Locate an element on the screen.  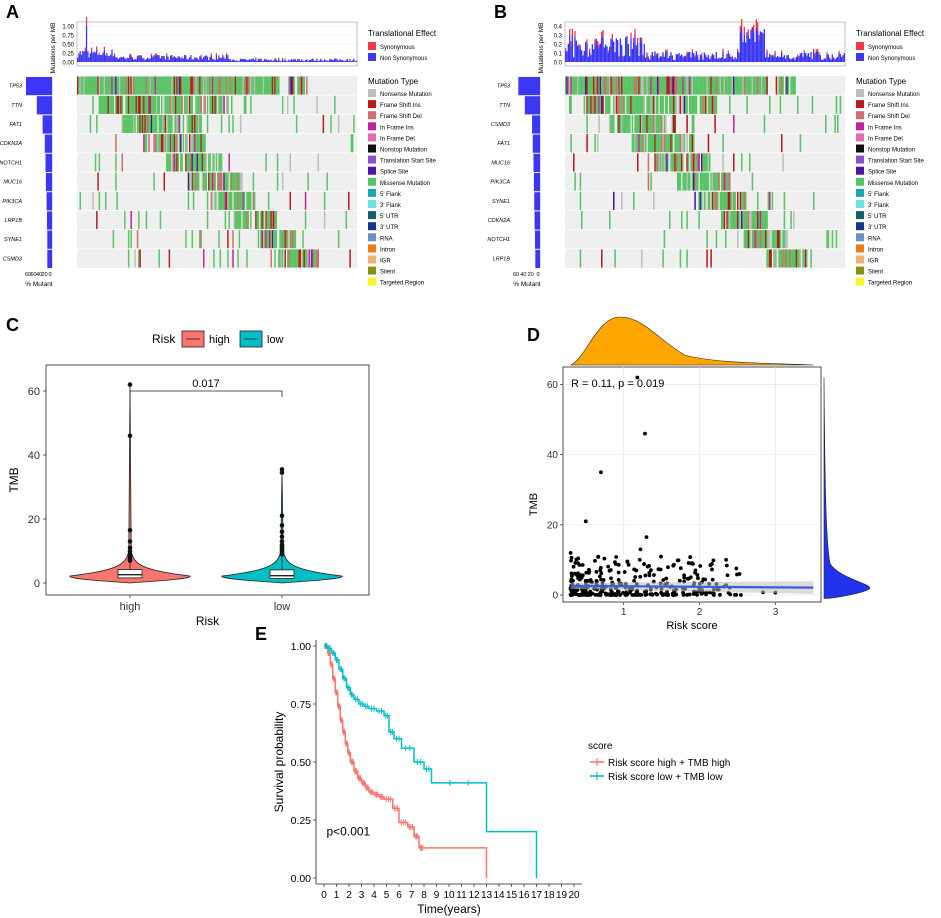
significance-bracket is located at coordinates (206, 393).